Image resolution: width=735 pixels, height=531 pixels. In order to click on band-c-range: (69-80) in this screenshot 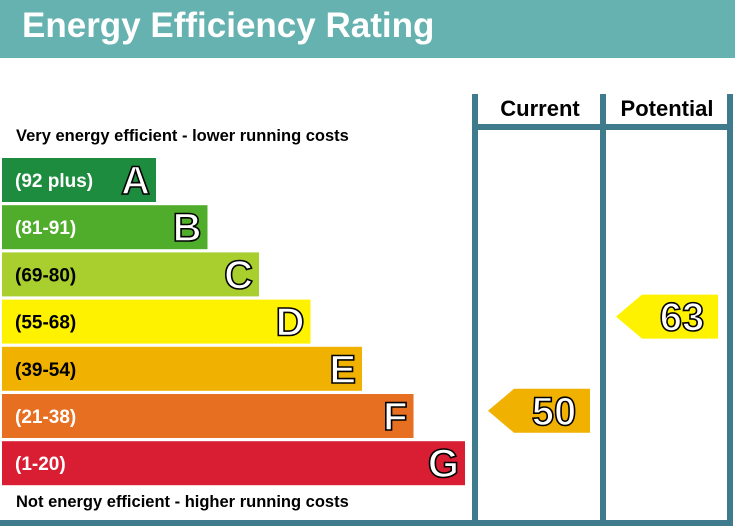, I will do `click(45, 275)`.